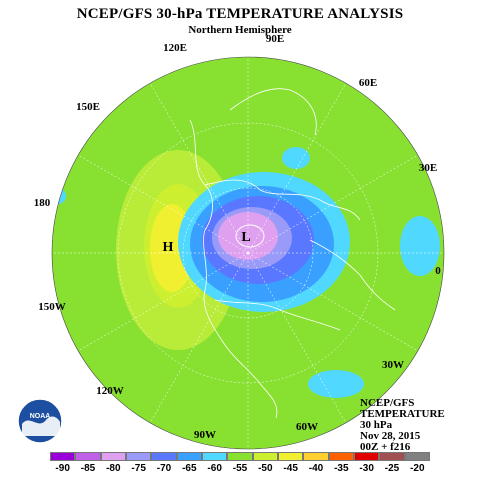 The image size is (480, 480). Describe the element at coordinates (88, 468) in the screenshot. I see `colorbar-tick-label: -85` at that location.